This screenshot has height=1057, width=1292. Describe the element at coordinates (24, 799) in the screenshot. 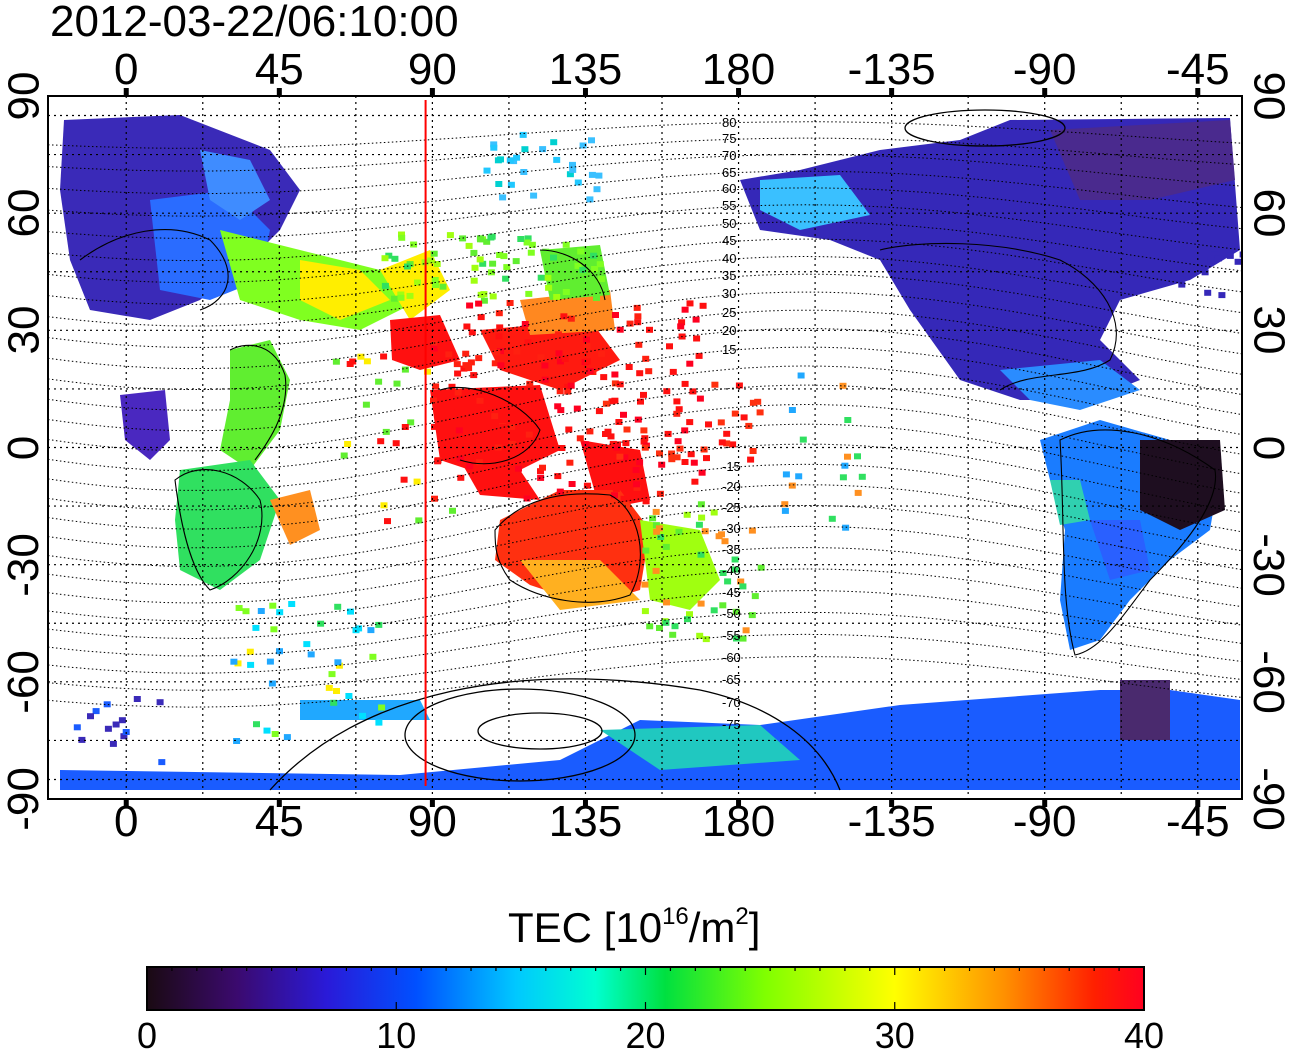

I see `lat-tick-label-left: -90` at that location.